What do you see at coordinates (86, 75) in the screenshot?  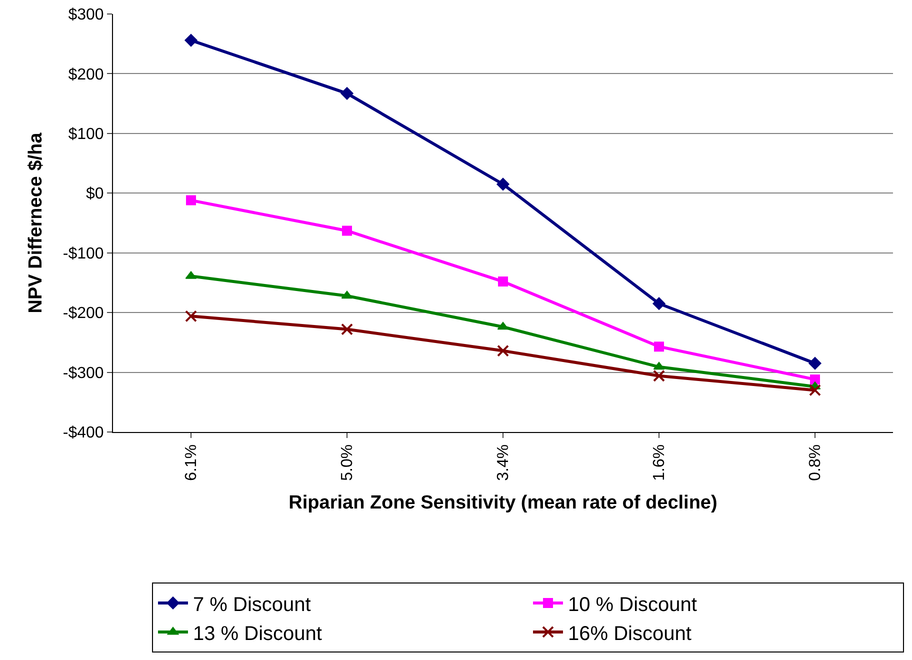 I see `y-tick-label: $200` at bounding box center [86, 75].